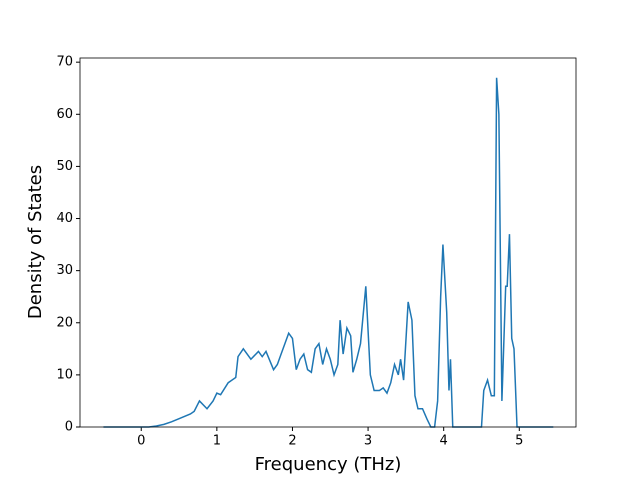  Describe the element at coordinates (64, 374) in the screenshot. I see `y-tick-label: 10` at that location.